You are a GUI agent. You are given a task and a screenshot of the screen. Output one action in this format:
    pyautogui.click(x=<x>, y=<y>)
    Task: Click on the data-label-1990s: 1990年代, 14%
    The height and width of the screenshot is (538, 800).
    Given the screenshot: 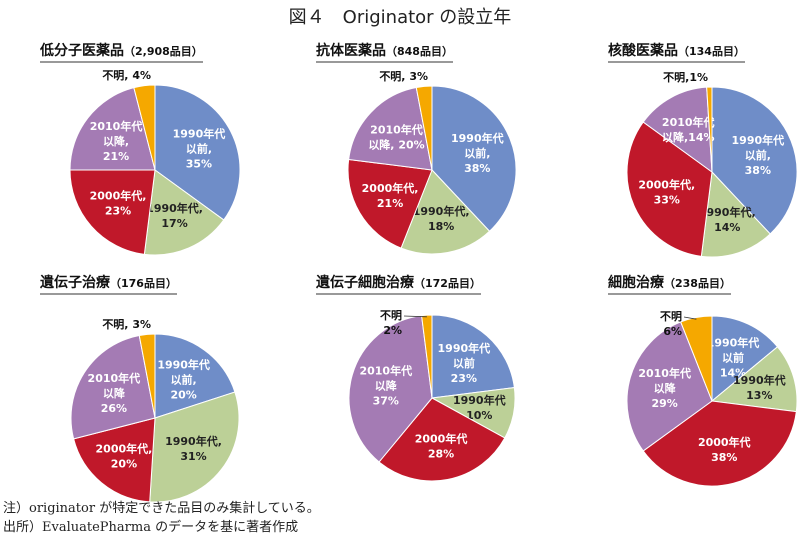 What is the action you would take?
    pyautogui.click(x=727, y=219)
    